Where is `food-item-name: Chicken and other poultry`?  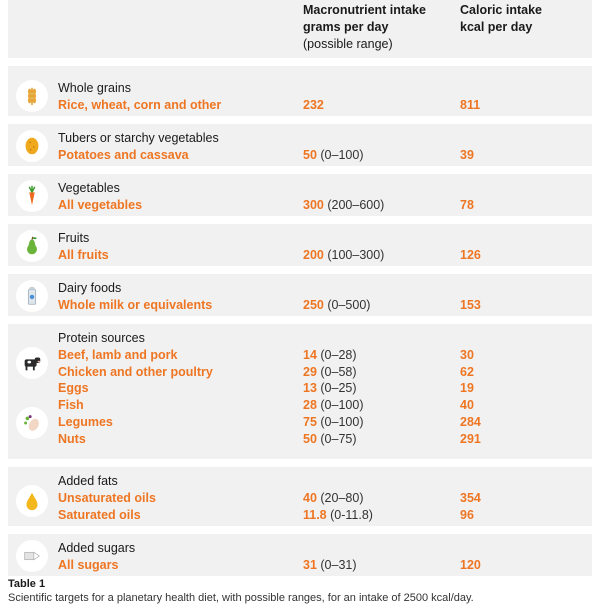
food-item-name: Chicken and other poultry is located at coordinates (135, 371).